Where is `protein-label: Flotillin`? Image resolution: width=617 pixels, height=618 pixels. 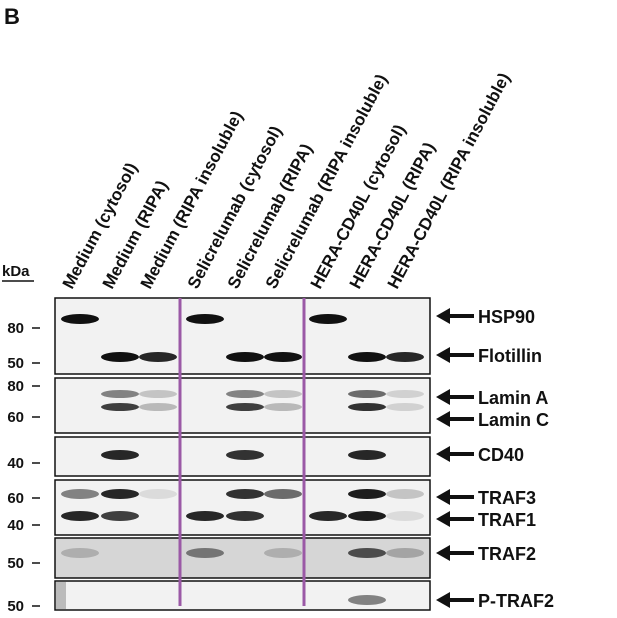 protein-label: Flotillin is located at coordinates (510, 356).